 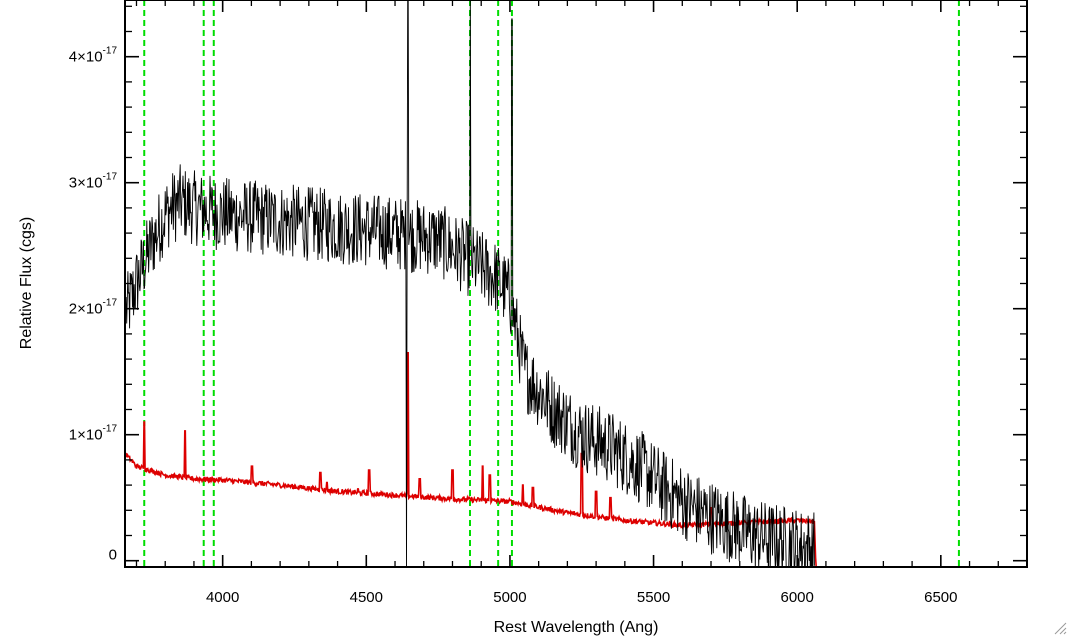 What do you see at coordinates (1059, 627) in the screenshot?
I see `resize-grip-icon` at bounding box center [1059, 627].